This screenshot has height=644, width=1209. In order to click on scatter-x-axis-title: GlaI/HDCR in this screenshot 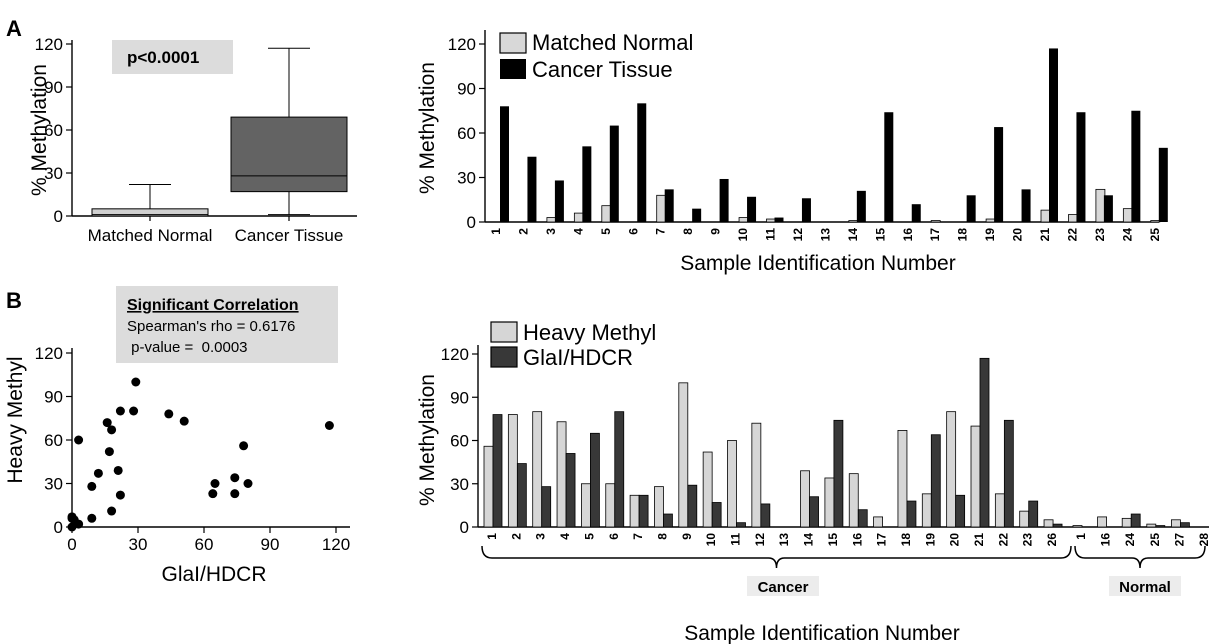, I will do `click(213, 574)`.